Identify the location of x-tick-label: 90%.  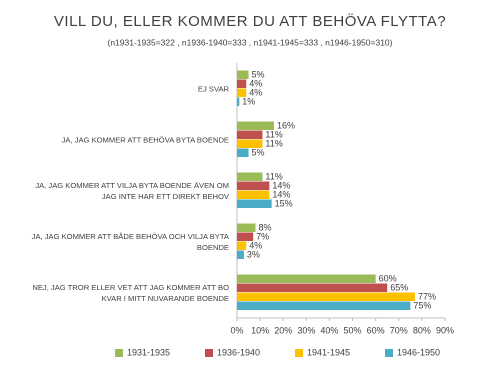
(445, 330).